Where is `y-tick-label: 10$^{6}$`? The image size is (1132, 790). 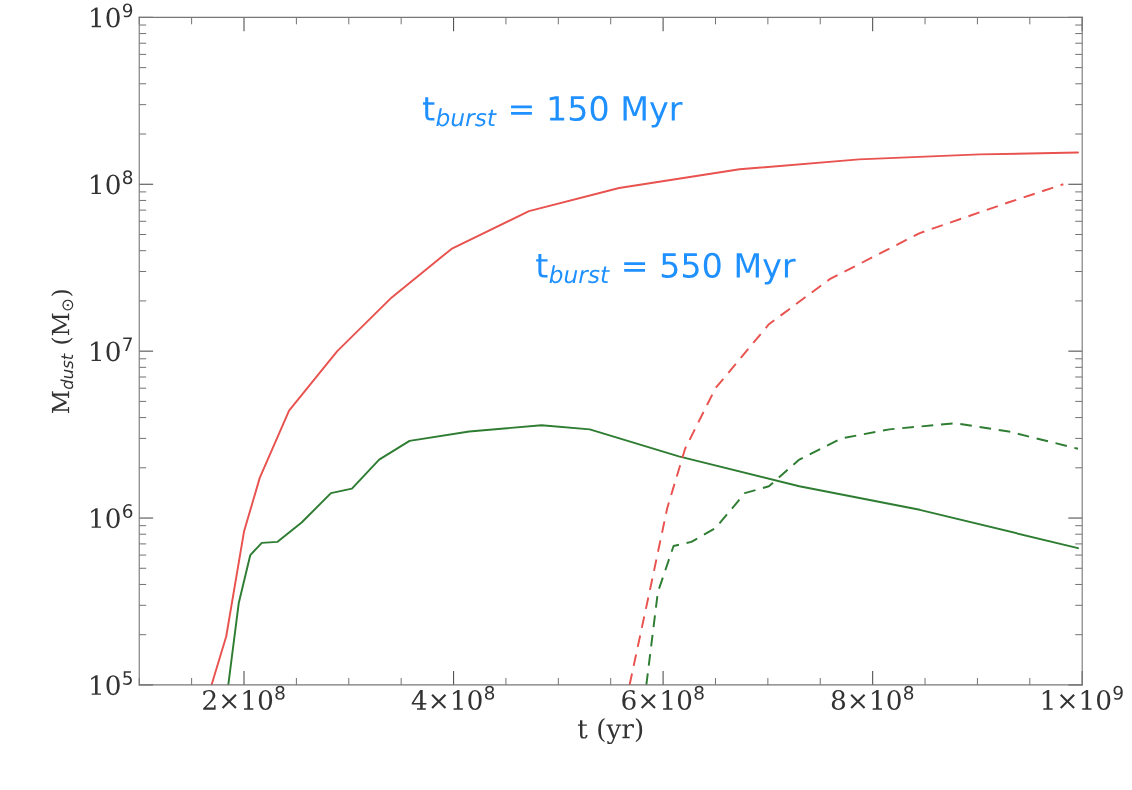 y-tick-label: 10$^{6}$ is located at coordinates (112, 516).